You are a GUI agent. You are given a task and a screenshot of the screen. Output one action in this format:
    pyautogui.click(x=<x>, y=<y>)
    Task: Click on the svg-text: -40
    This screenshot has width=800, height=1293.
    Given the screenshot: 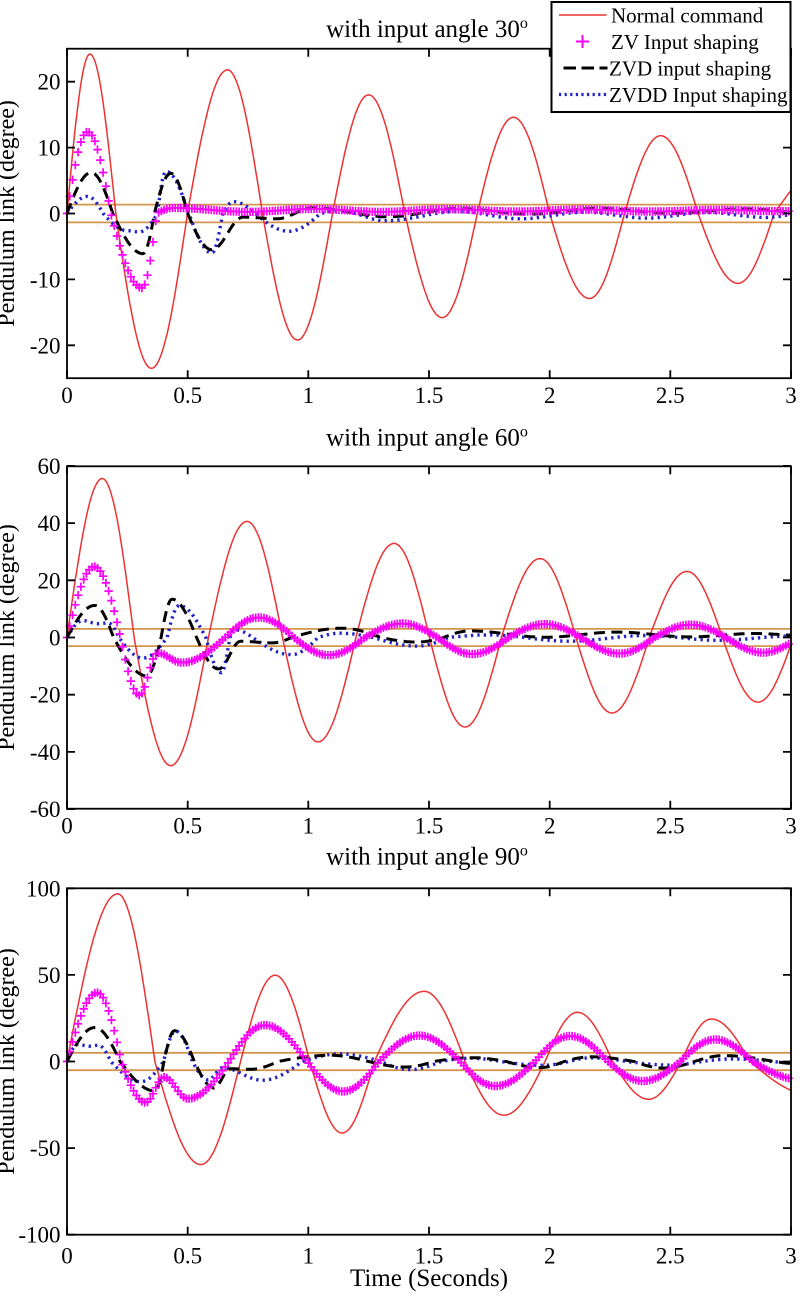 What is the action you would take?
    pyautogui.click(x=45, y=752)
    